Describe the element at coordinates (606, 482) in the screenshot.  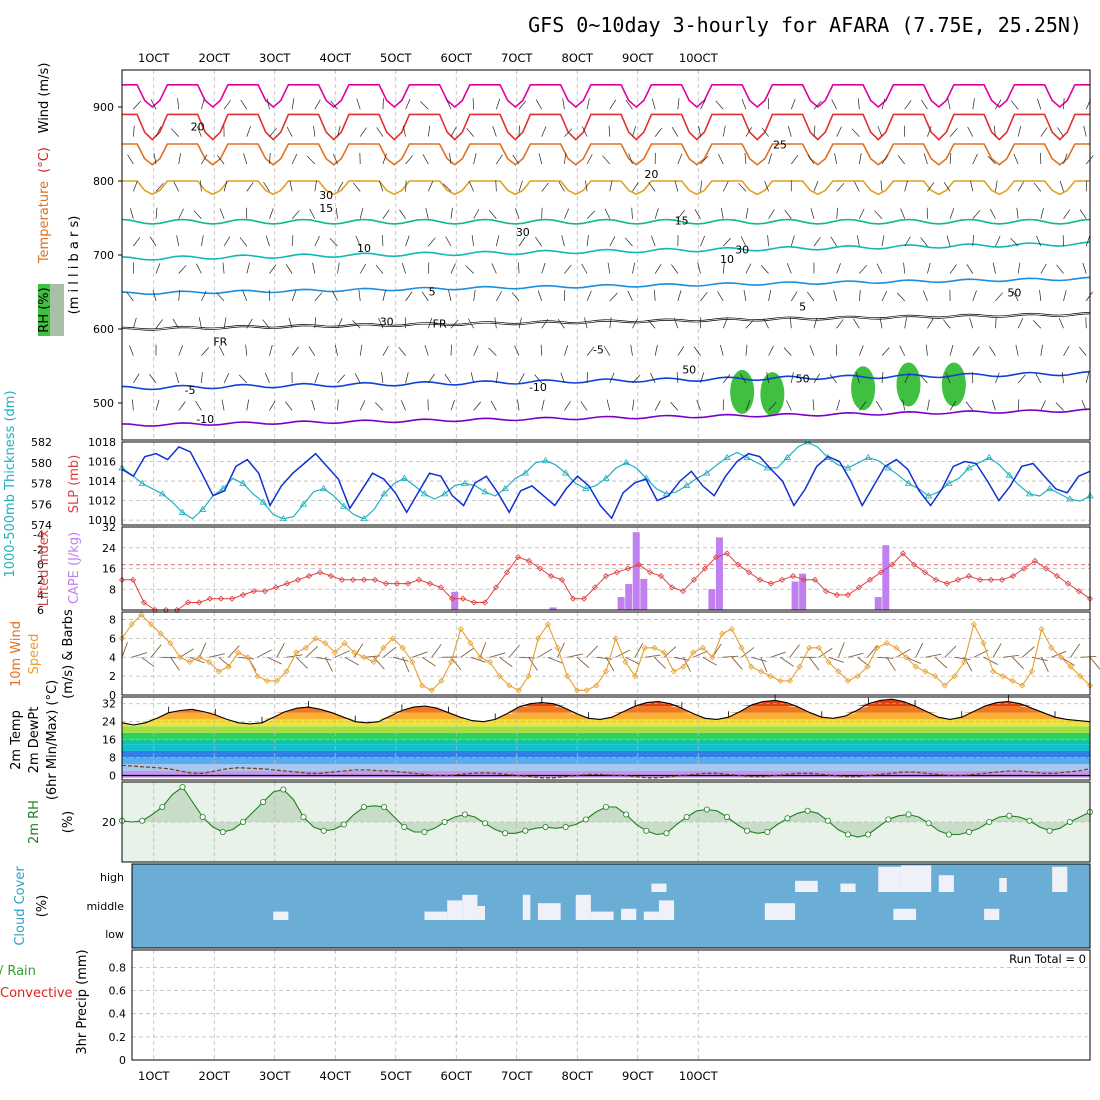
I see `slp-line` at that location.